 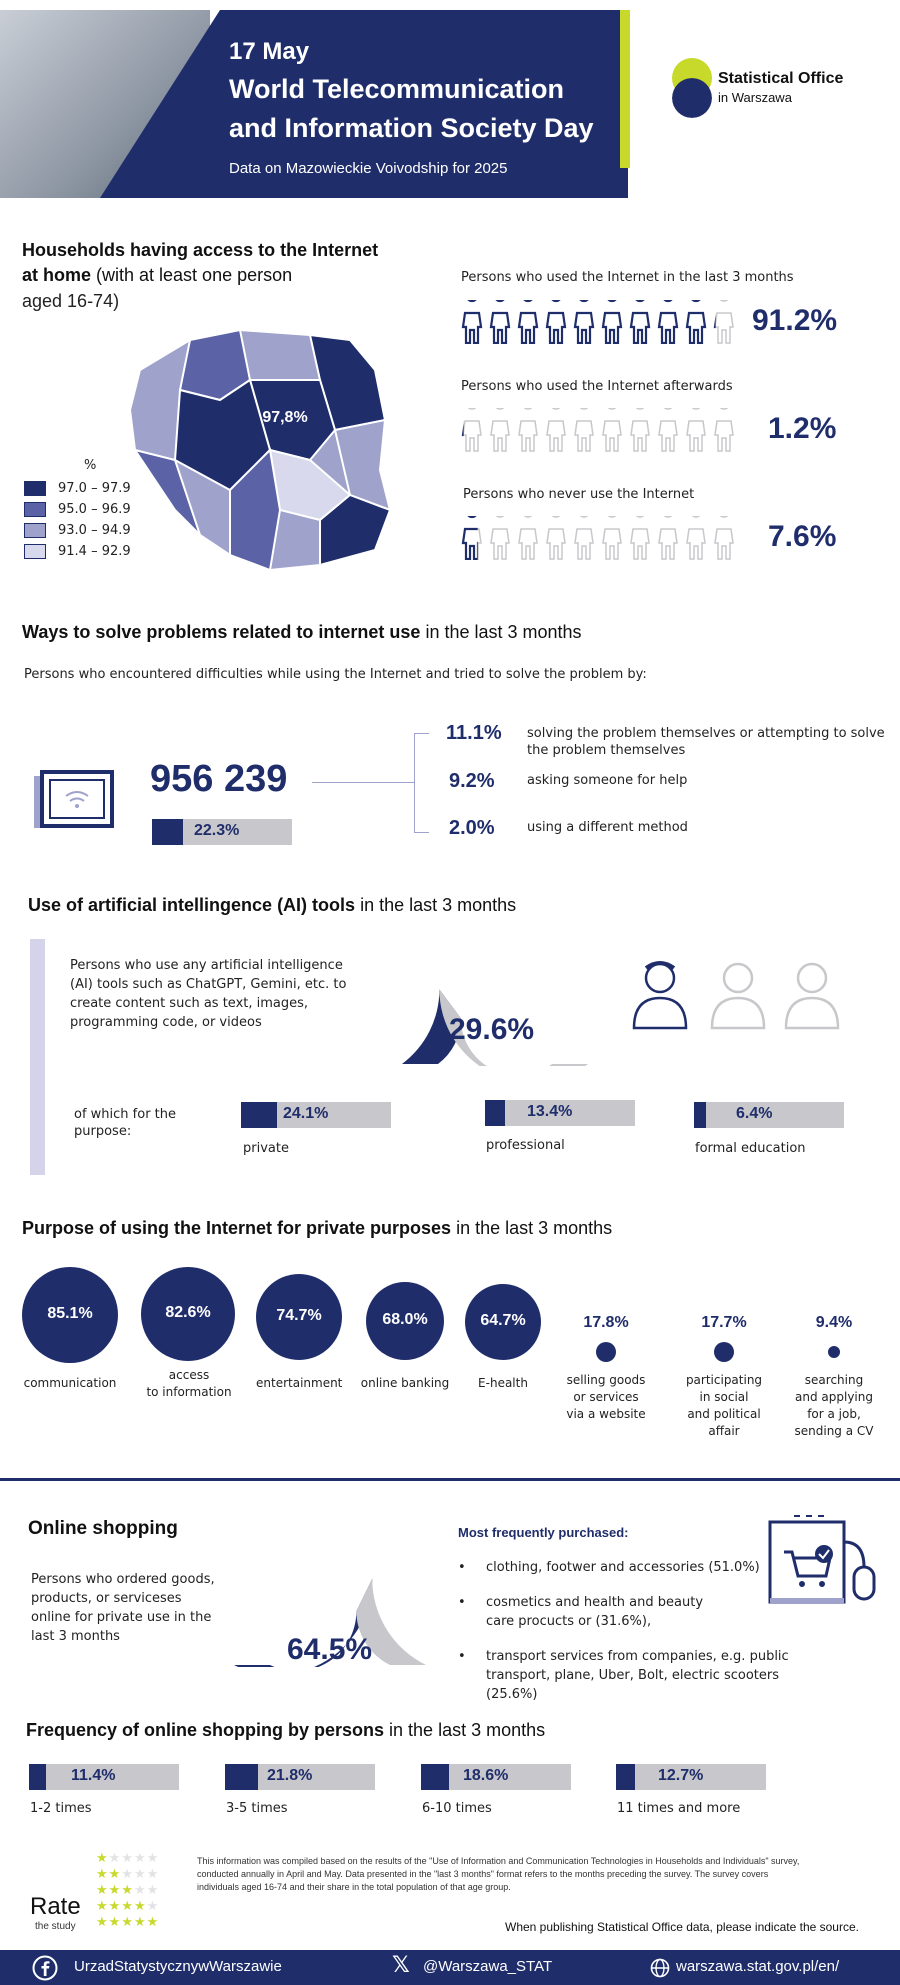 I want to click on header-date: 17 May, so click(x=269, y=51).